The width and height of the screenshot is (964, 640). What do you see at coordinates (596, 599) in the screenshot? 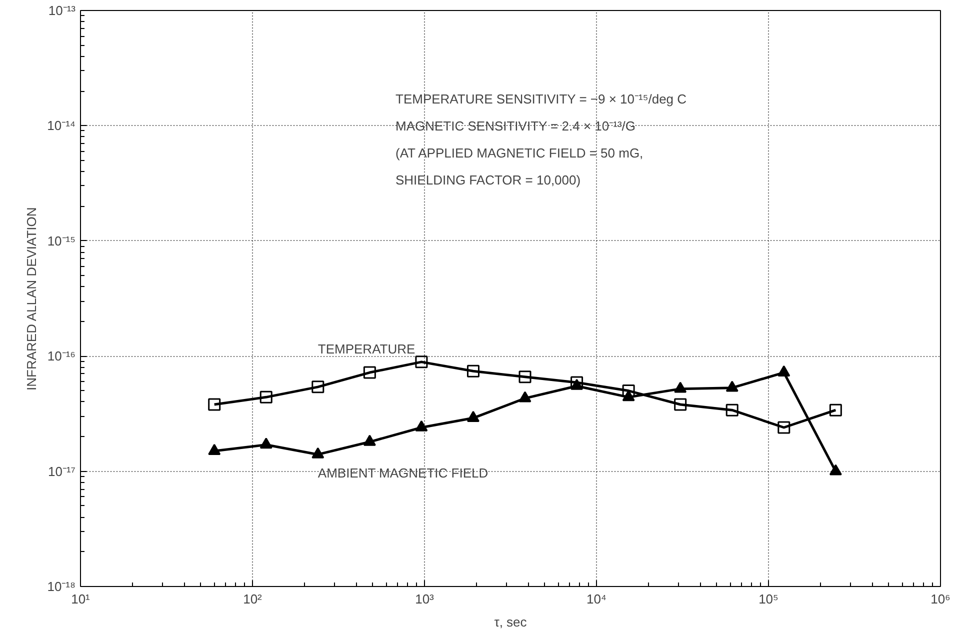
I see `x-tick-label: 10⁴` at bounding box center [596, 599].